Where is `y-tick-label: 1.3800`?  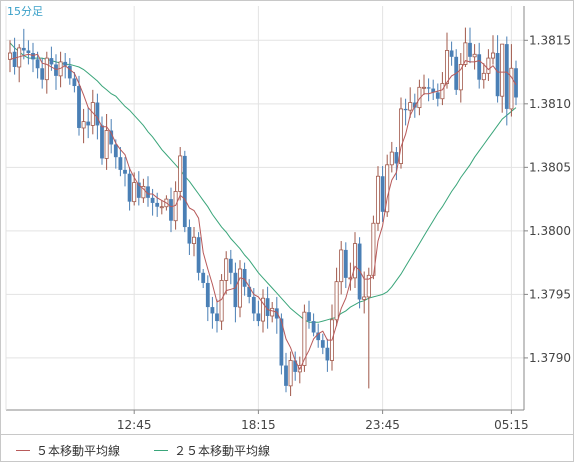
y-tick-label: 1.3800 is located at coordinates (550, 231).